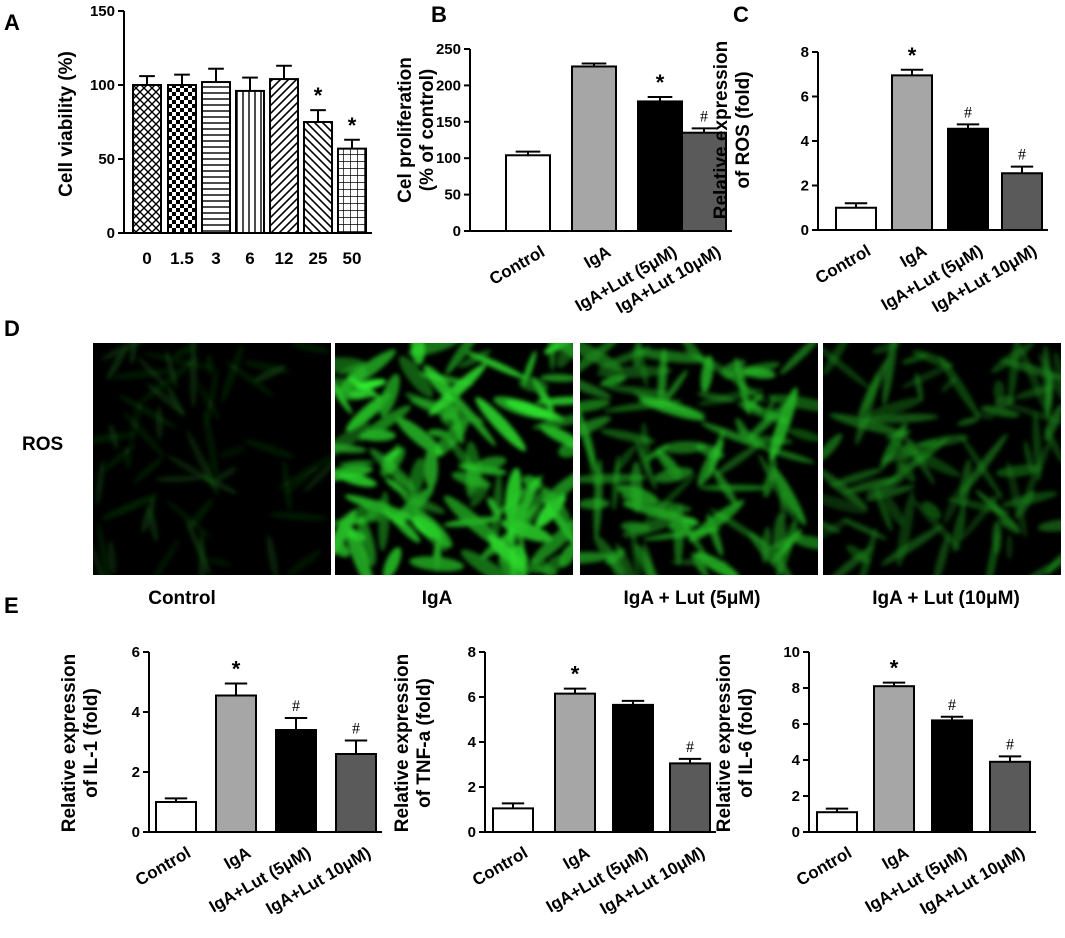  I want to click on x-tick-label: IgA+Lut (5μM), so click(260, 879).